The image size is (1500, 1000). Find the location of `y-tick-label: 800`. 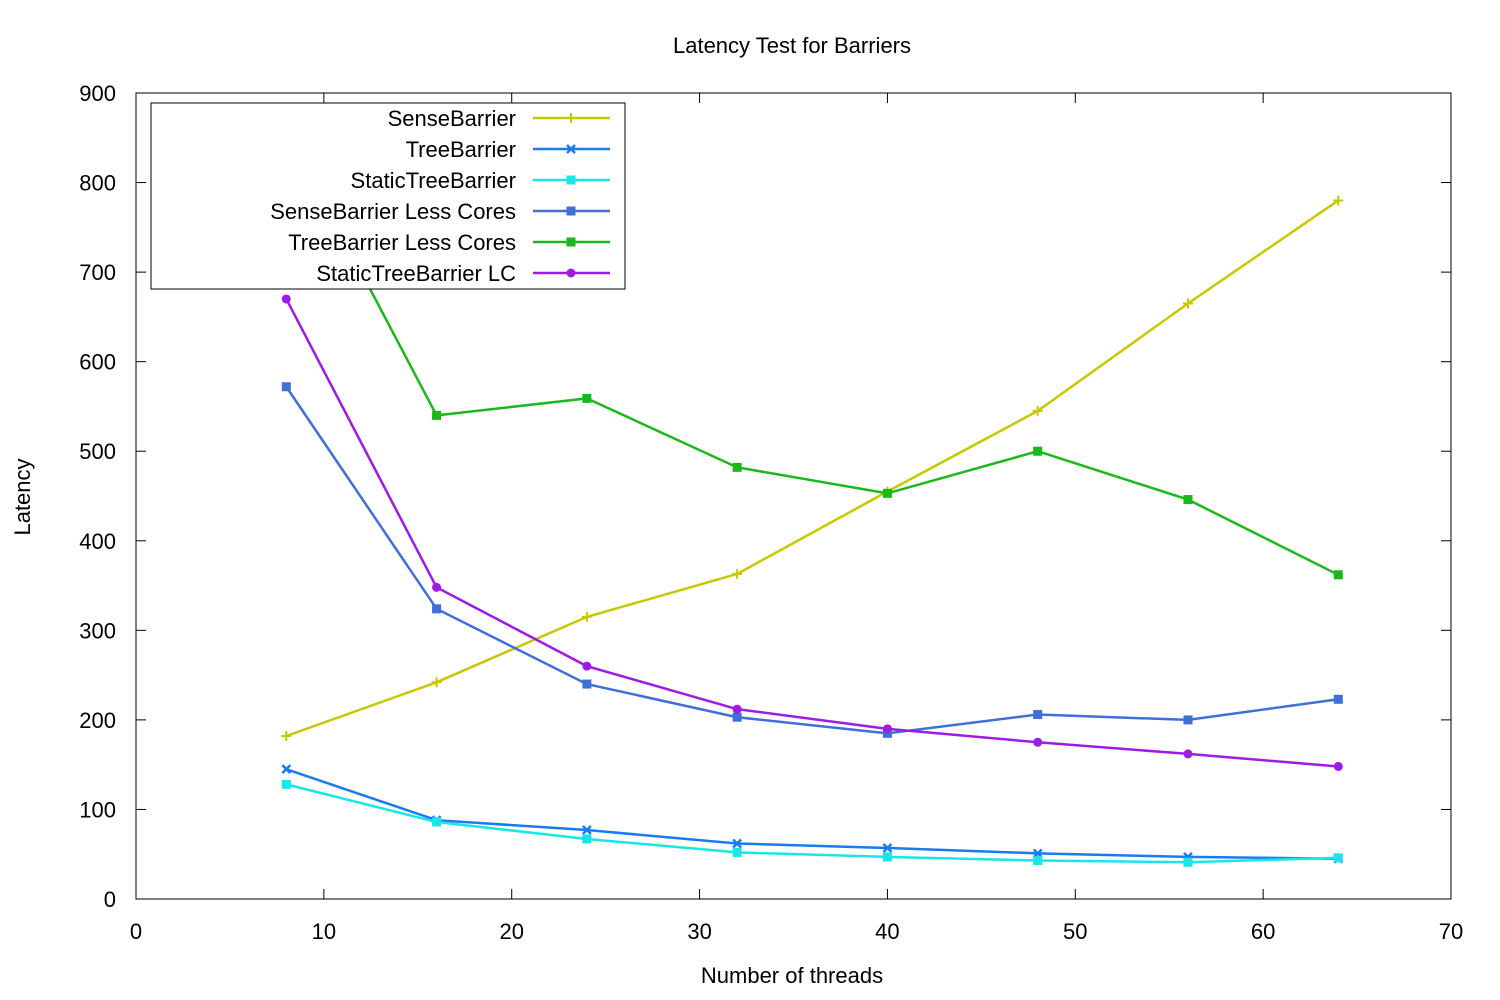

y-tick-label: 800 is located at coordinates (97, 183).